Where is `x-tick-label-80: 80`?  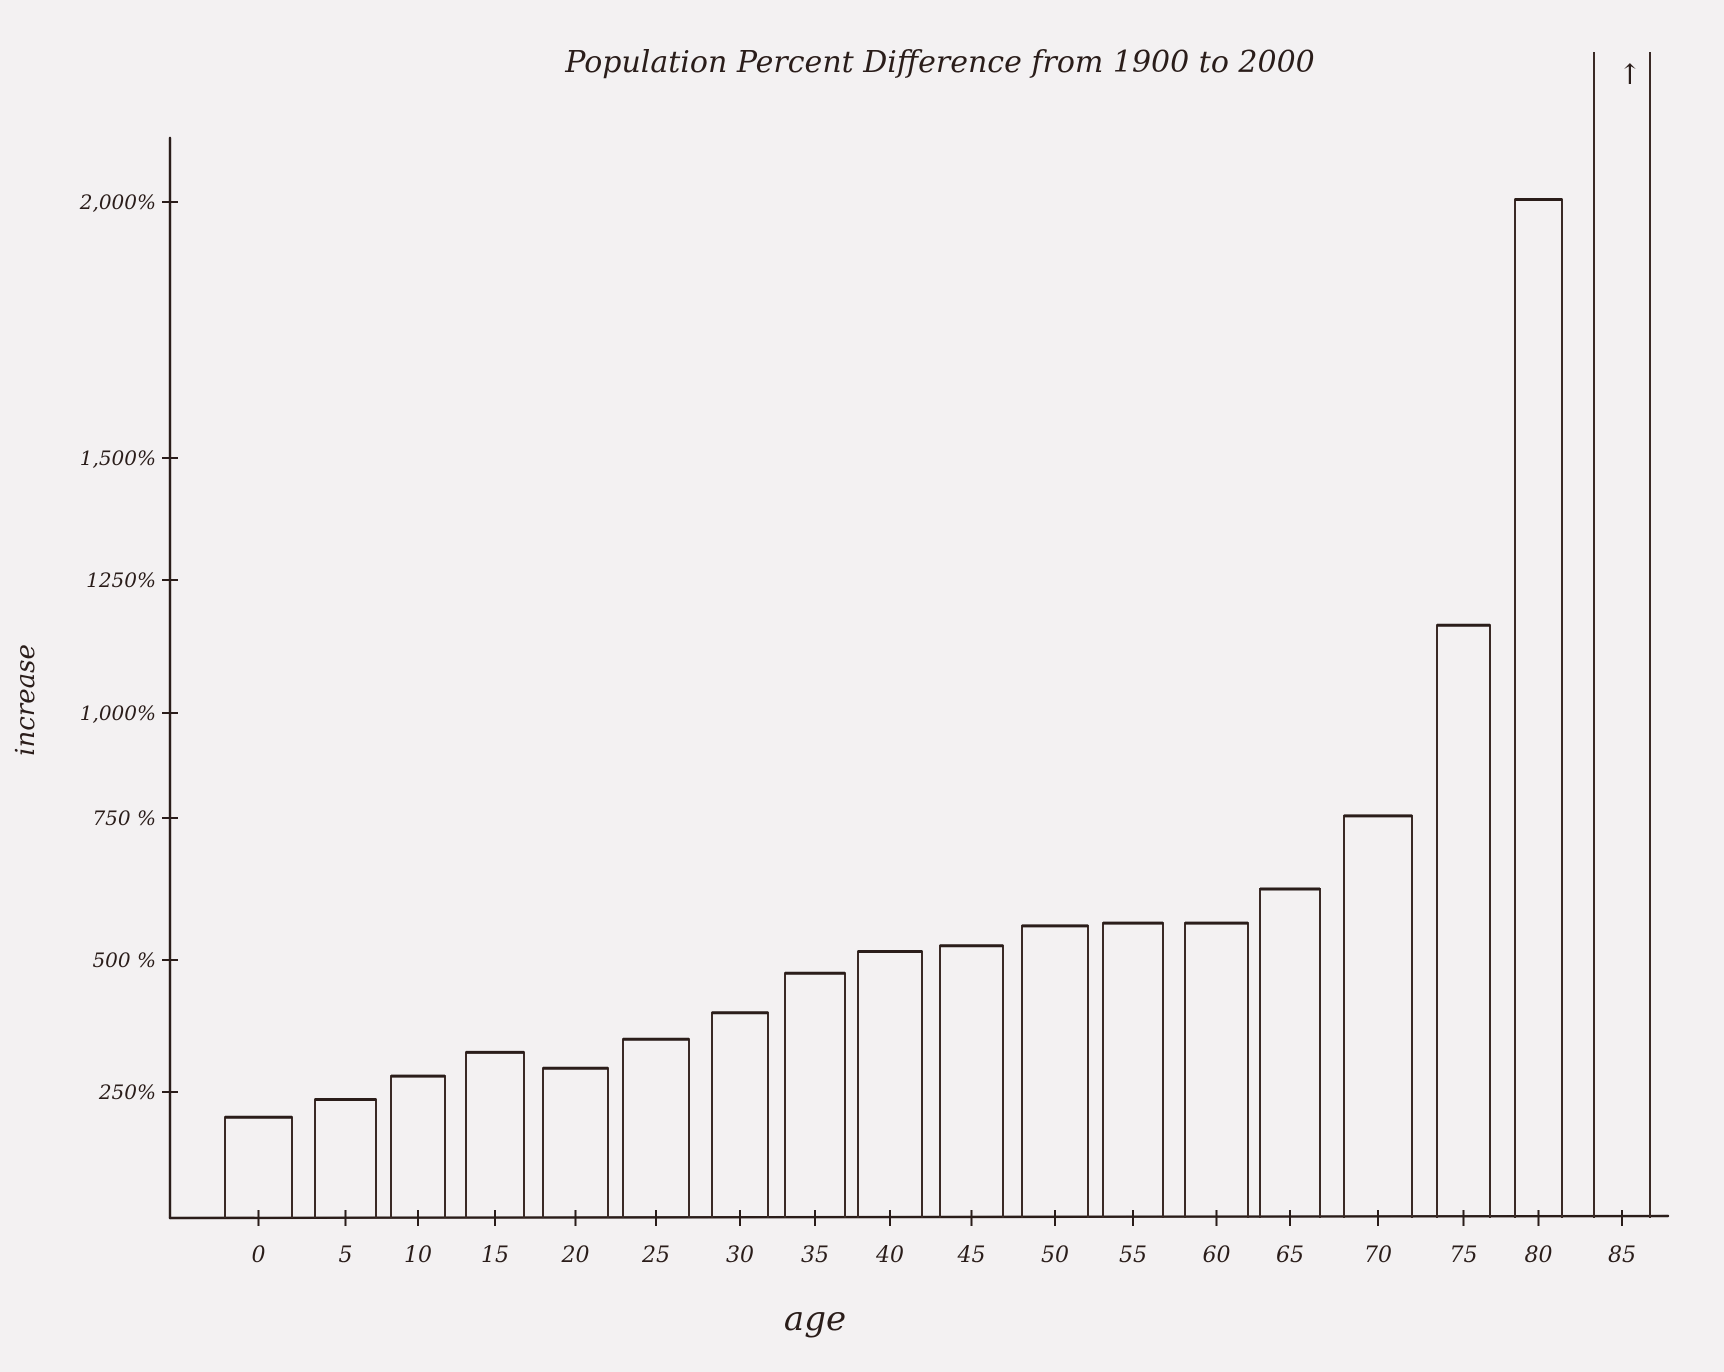 x-tick-label-80: 80 is located at coordinates (1539, 1255).